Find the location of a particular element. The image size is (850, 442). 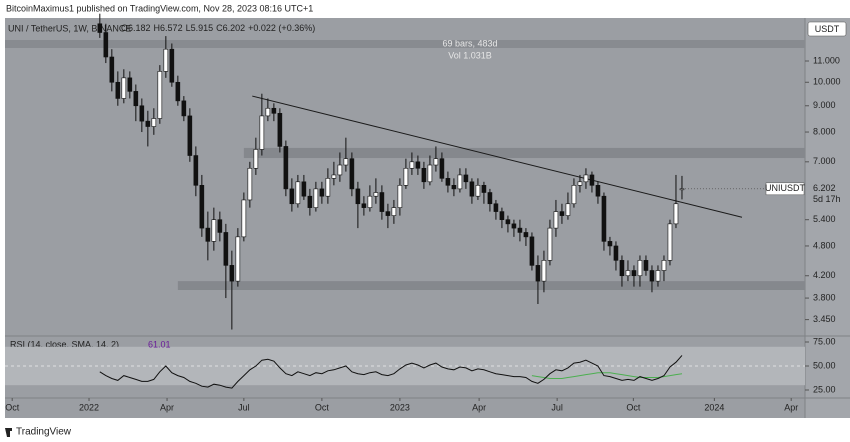

price-tick-label: 3.450 is located at coordinates (824, 319).